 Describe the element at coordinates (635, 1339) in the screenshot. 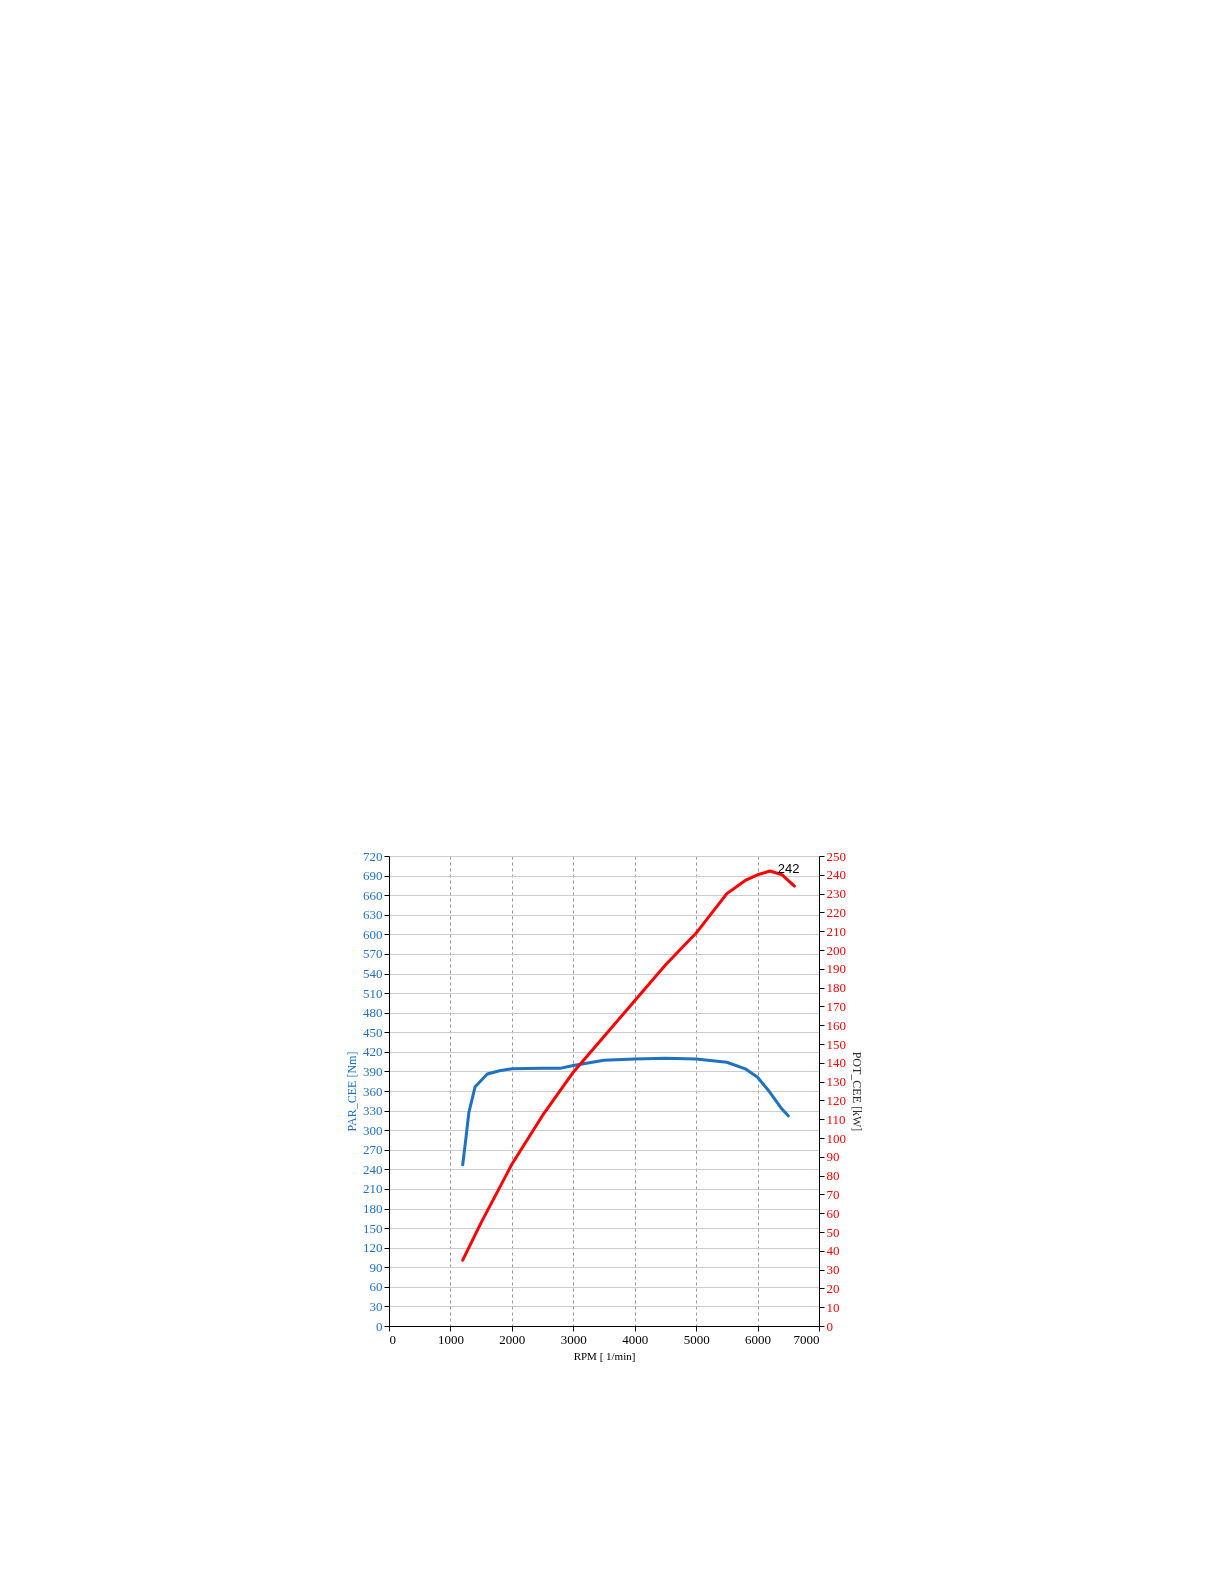

I see `x-tick-label: 4000` at that location.